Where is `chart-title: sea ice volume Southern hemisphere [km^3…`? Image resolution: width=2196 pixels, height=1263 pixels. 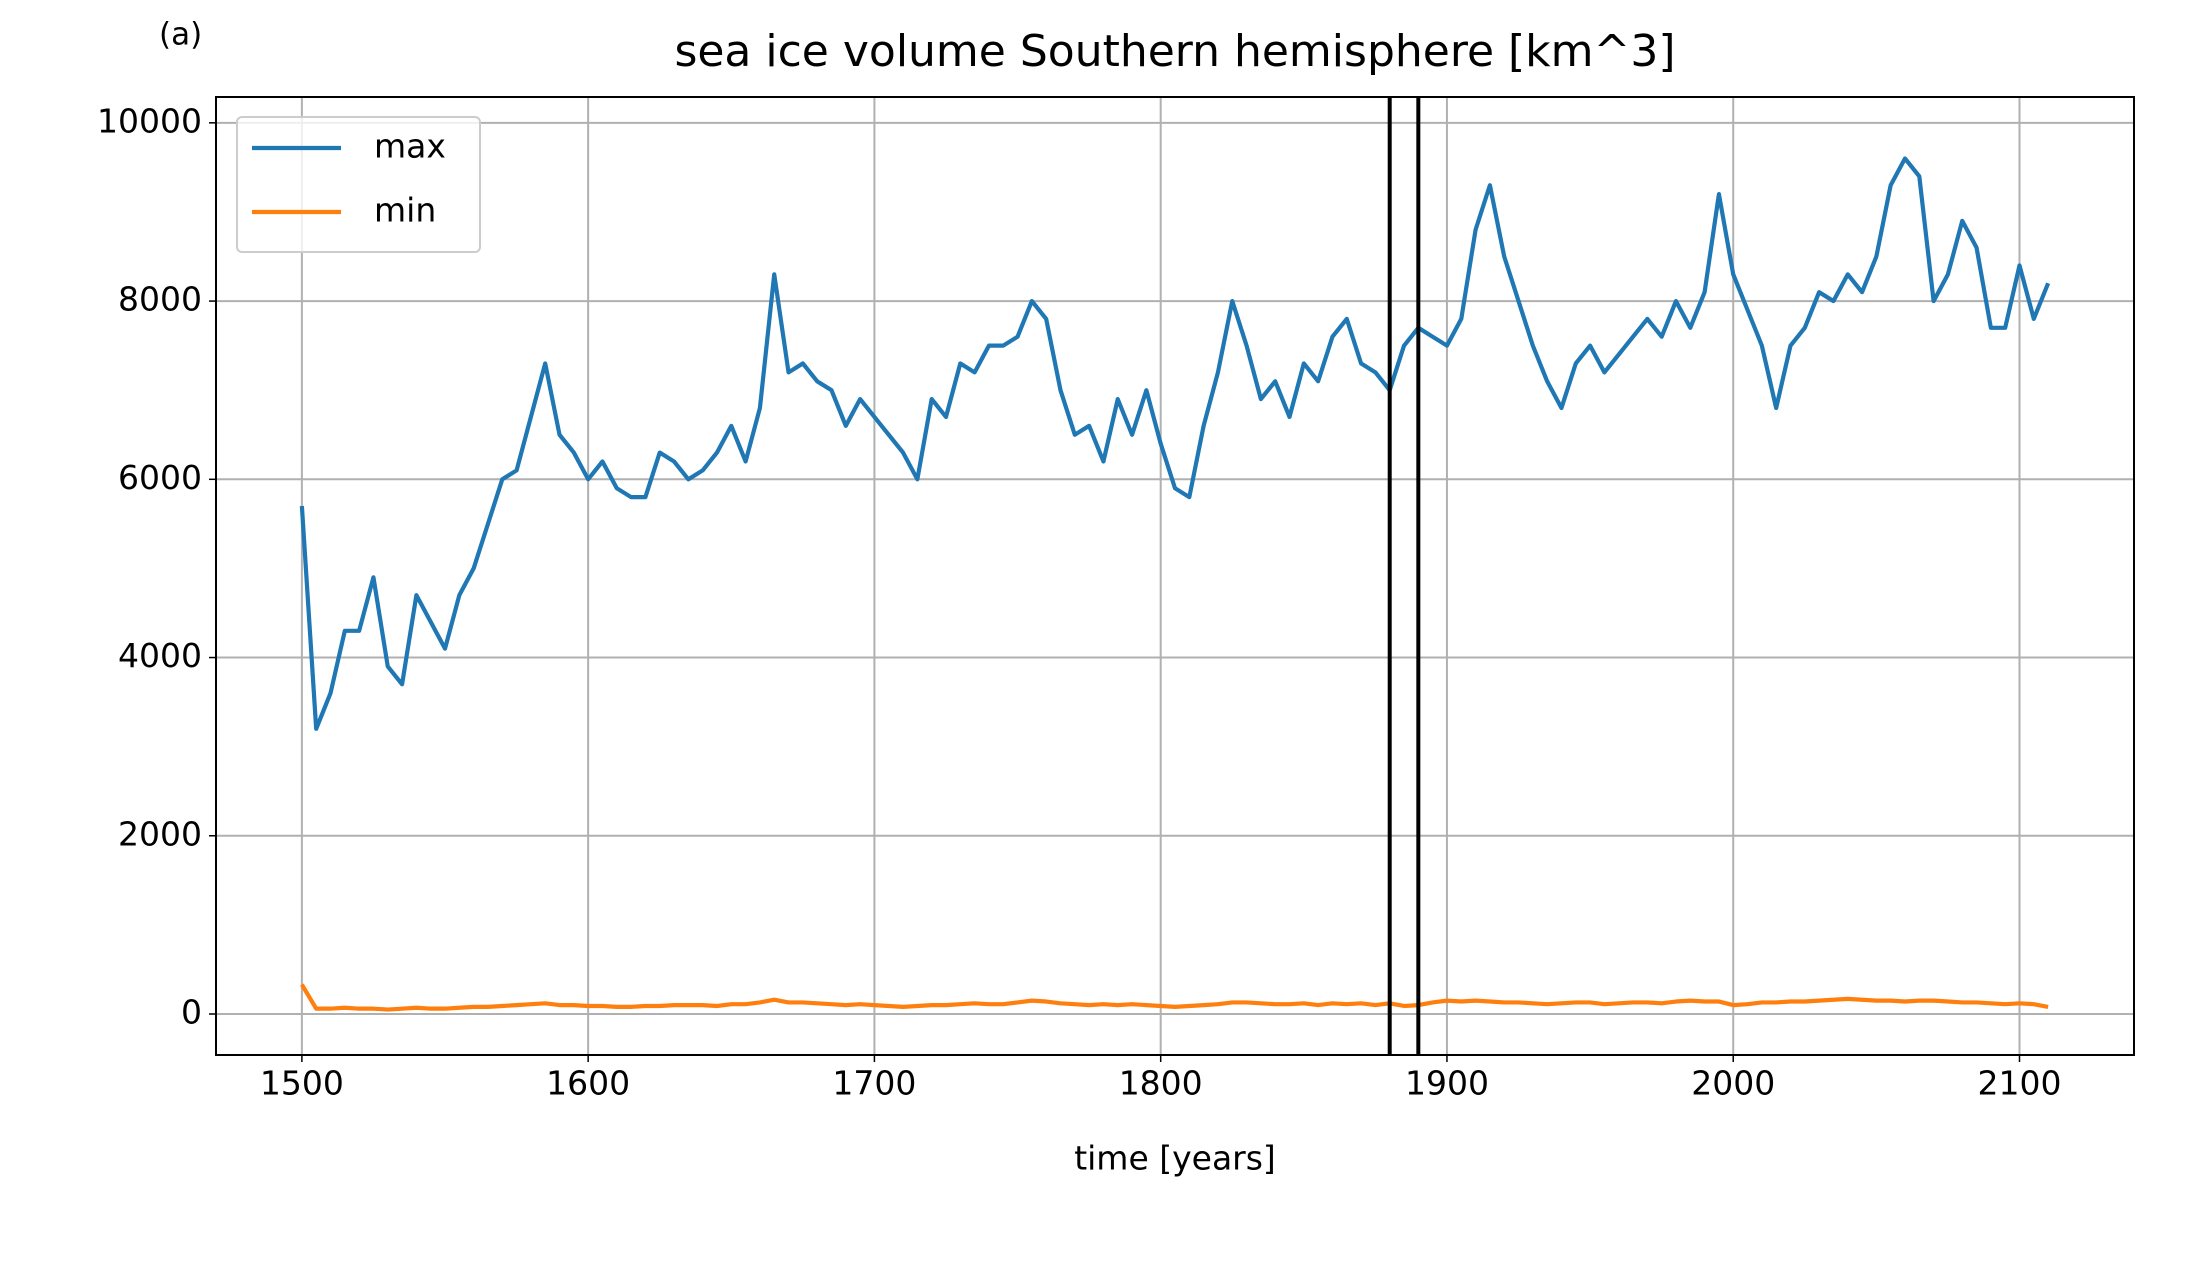
chart-title: sea ice volume Southern hemisphere [km^3… is located at coordinates (1174, 51).